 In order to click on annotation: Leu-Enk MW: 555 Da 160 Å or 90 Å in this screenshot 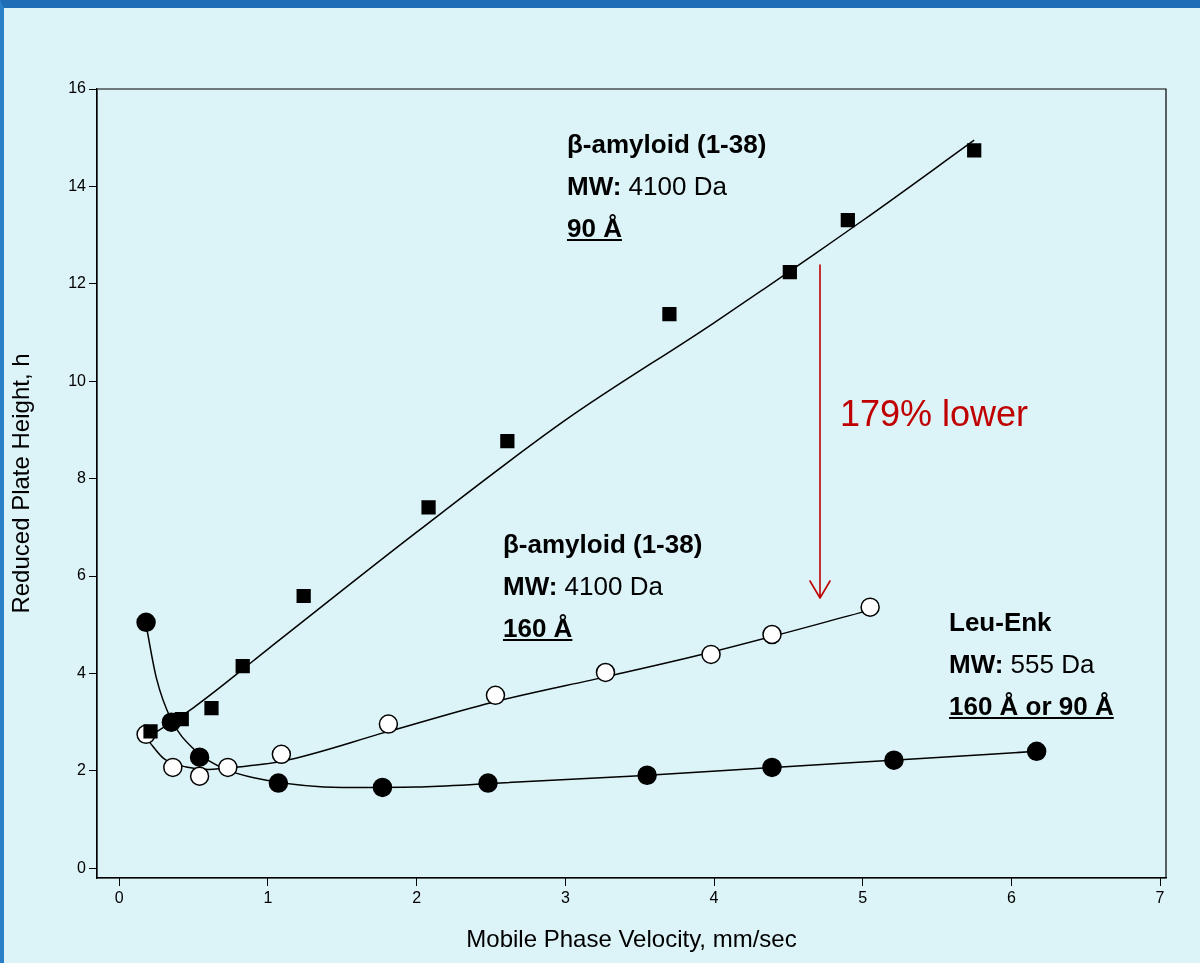, I will do `click(1031, 664)`.